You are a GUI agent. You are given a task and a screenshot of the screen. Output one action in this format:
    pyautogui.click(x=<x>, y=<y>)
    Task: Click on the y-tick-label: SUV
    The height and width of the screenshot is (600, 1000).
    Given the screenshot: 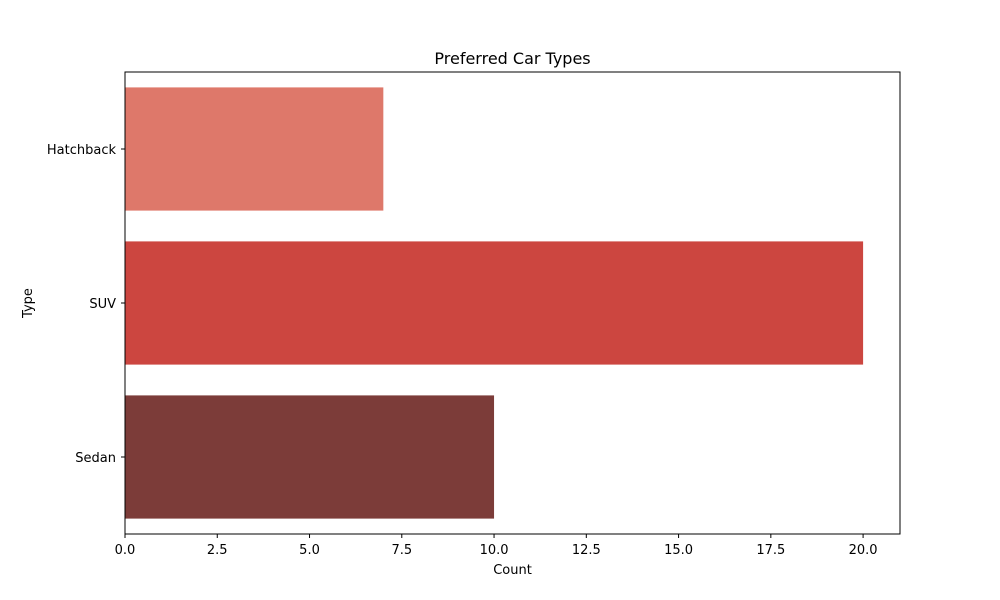 What is the action you would take?
    pyautogui.click(x=102, y=304)
    